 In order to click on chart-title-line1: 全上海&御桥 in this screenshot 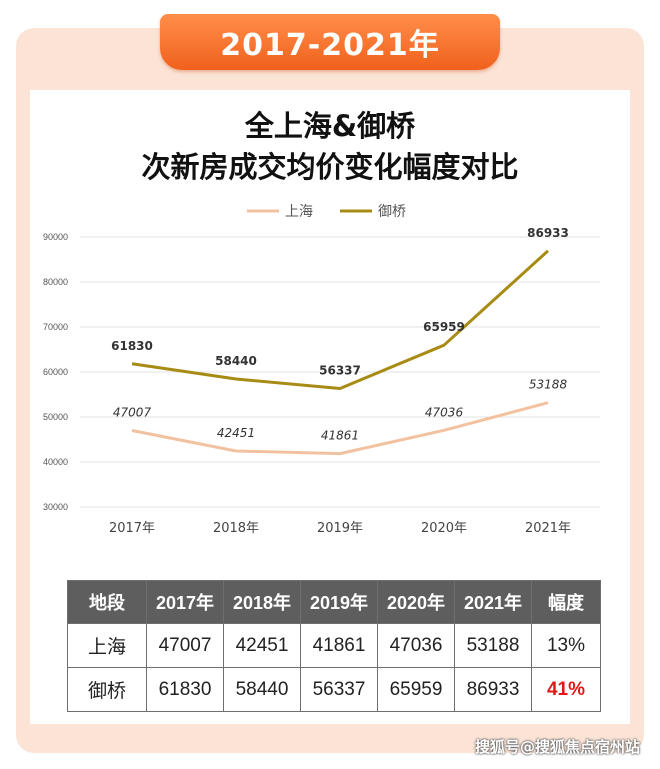, I will do `click(330, 126)`.